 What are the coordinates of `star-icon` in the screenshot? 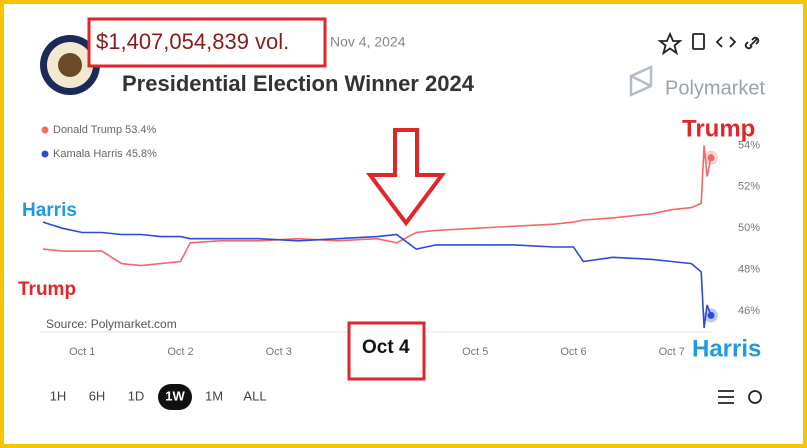 It's located at (670, 43).